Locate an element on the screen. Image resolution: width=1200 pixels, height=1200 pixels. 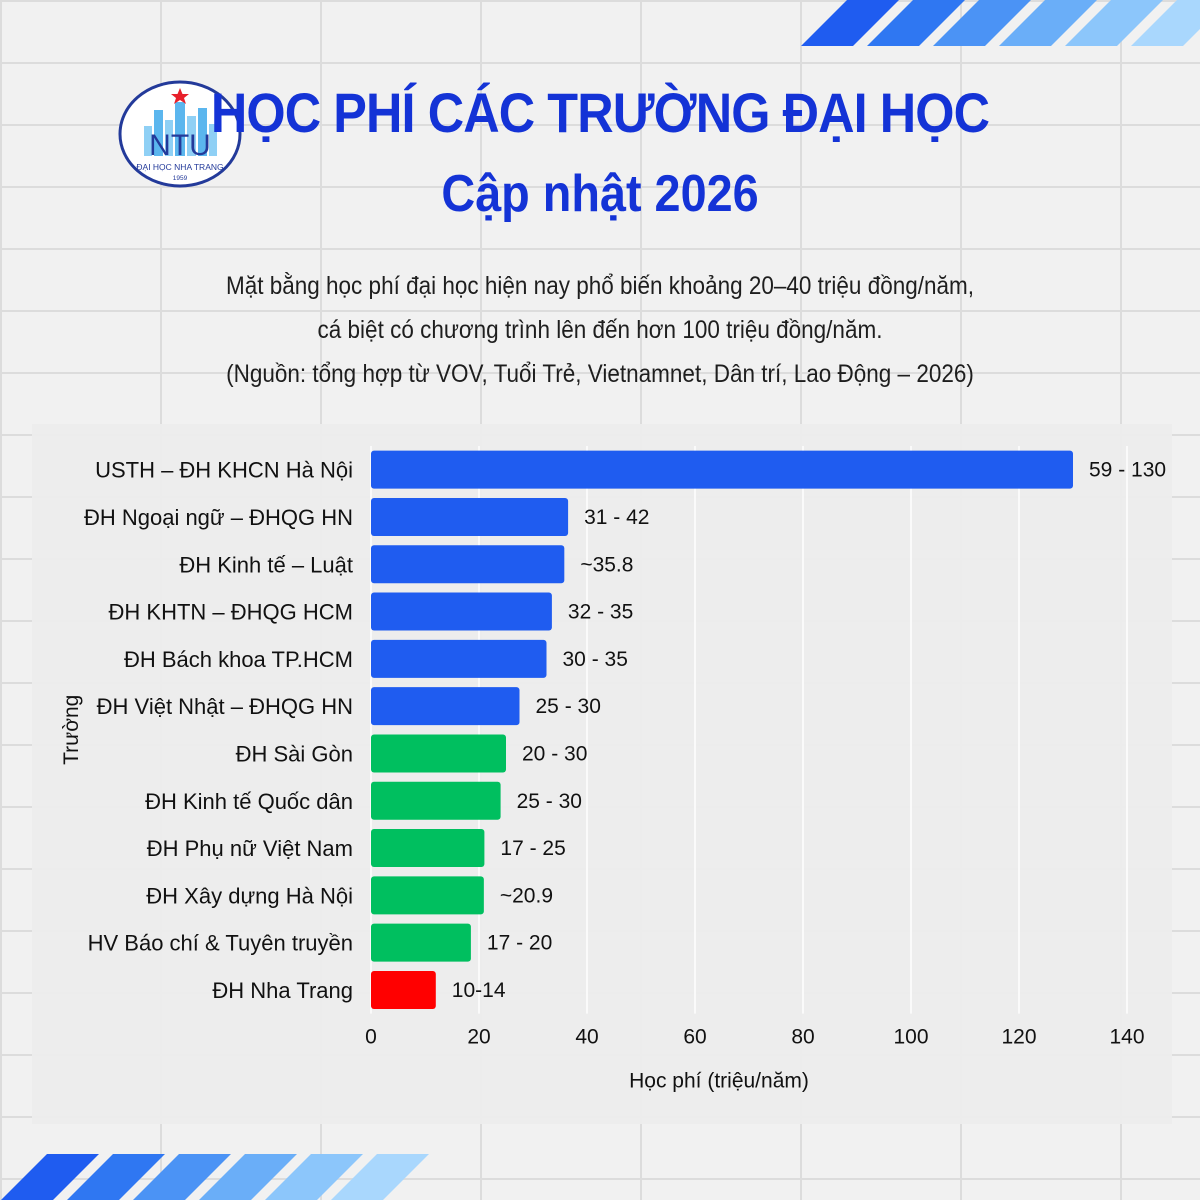
x-tick-labels: 0 20 40 60 80 100 120 140 is located at coordinates (754, 1037).